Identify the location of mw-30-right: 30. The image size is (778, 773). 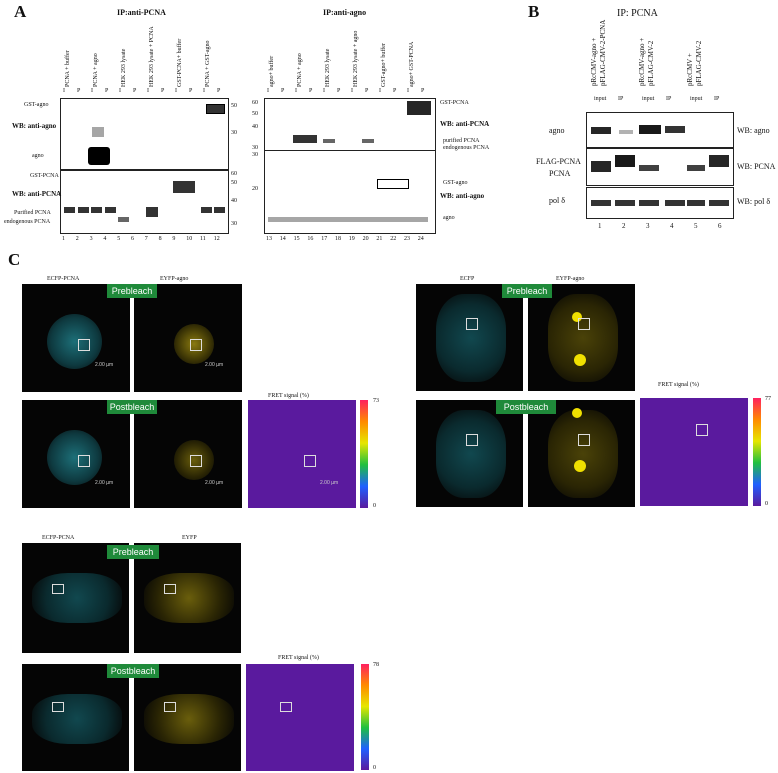
(255, 148).